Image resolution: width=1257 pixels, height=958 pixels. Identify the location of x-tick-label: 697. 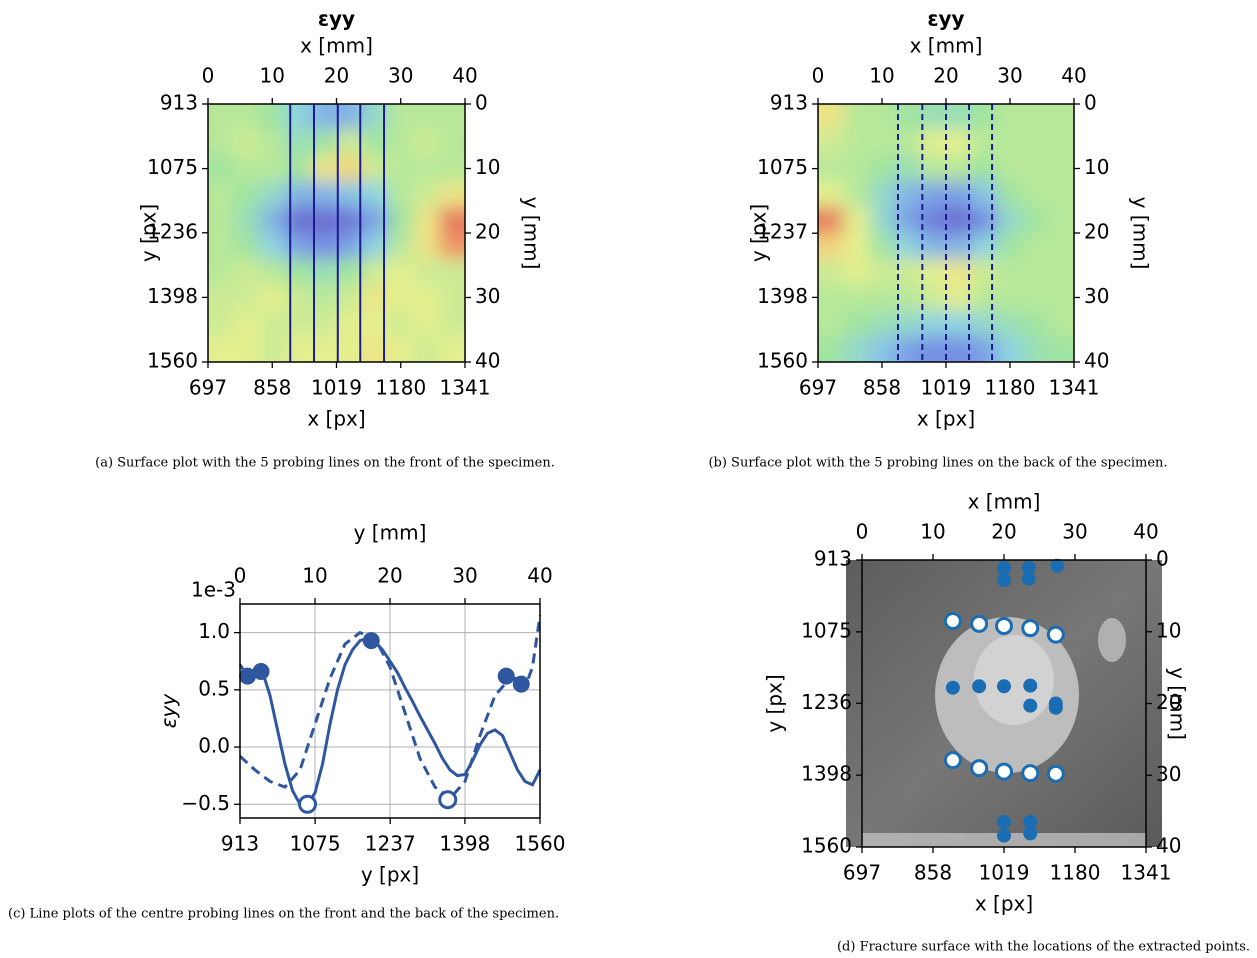
(862, 873).